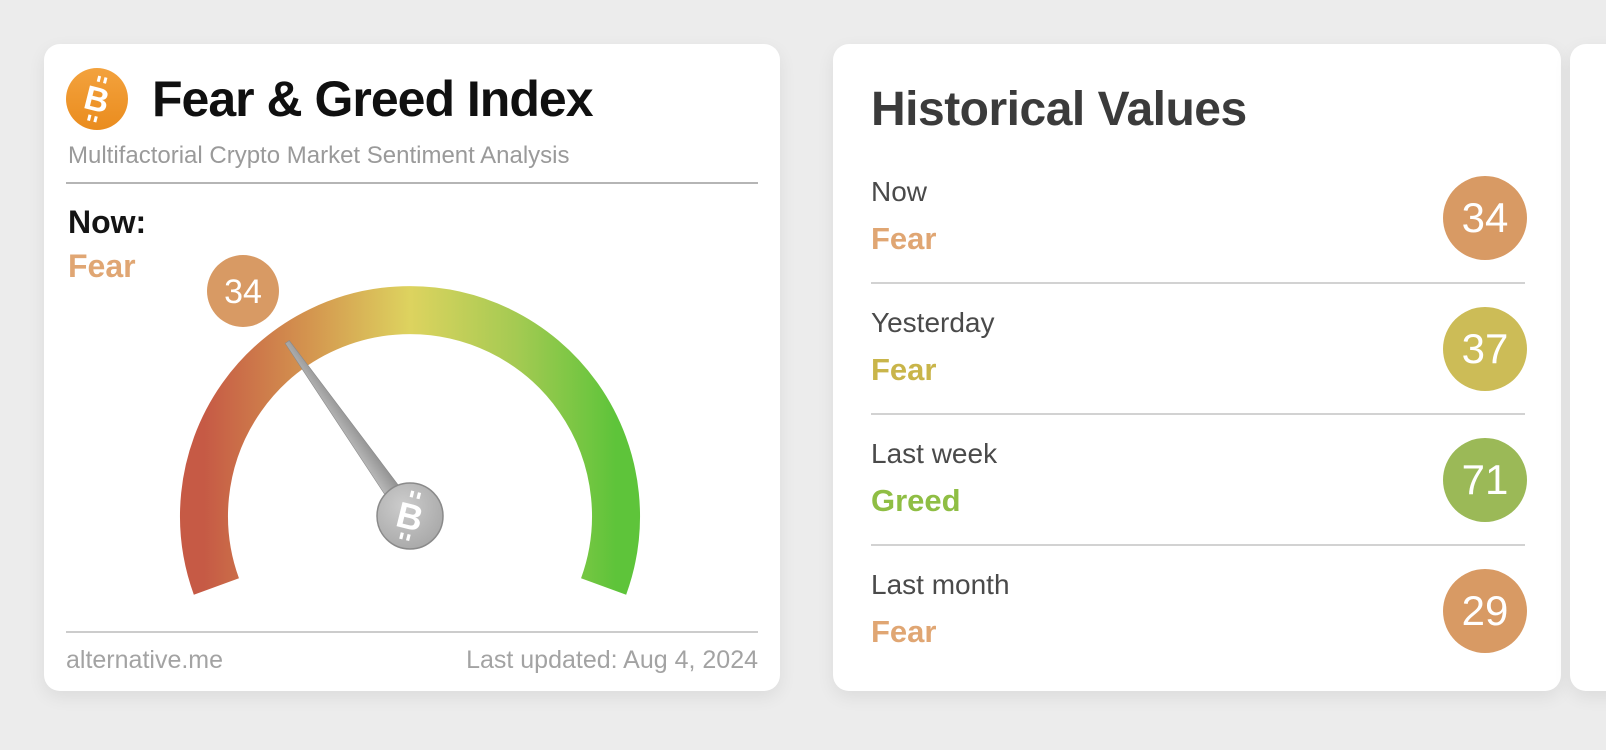 Image resolution: width=1606 pixels, height=750 pixels. What do you see at coordinates (612, 660) in the screenshot?
I see `last-updated-text: Last updated: Aug 4, 2024` at bounding box center [612, 660].